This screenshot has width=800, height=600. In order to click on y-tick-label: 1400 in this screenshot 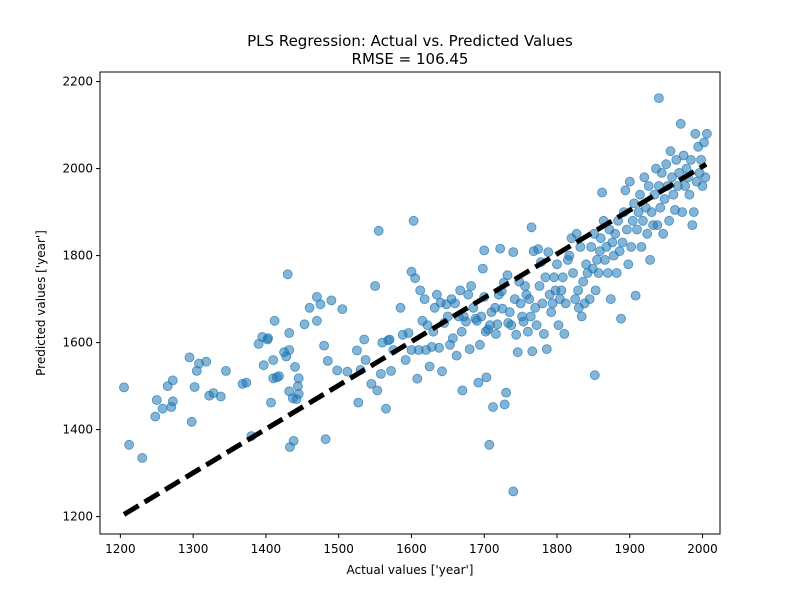, I will do `click(77, 430)`.